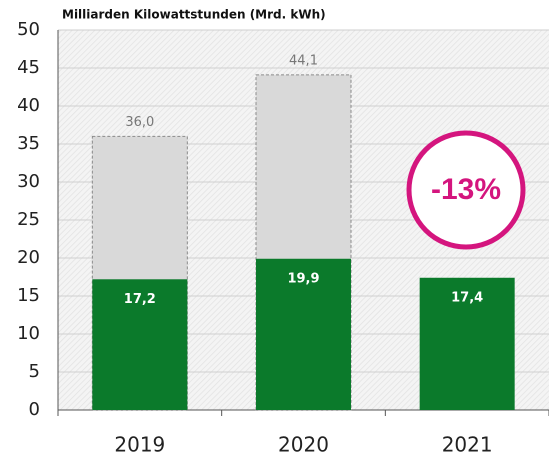 The height and width of the screenshot is (461, 549). Describe the element at coordinates (194, 15) in the screenshot. I see `axis-label: Milliarden Kilowattstunden (Mrd. kWh)` at that location.